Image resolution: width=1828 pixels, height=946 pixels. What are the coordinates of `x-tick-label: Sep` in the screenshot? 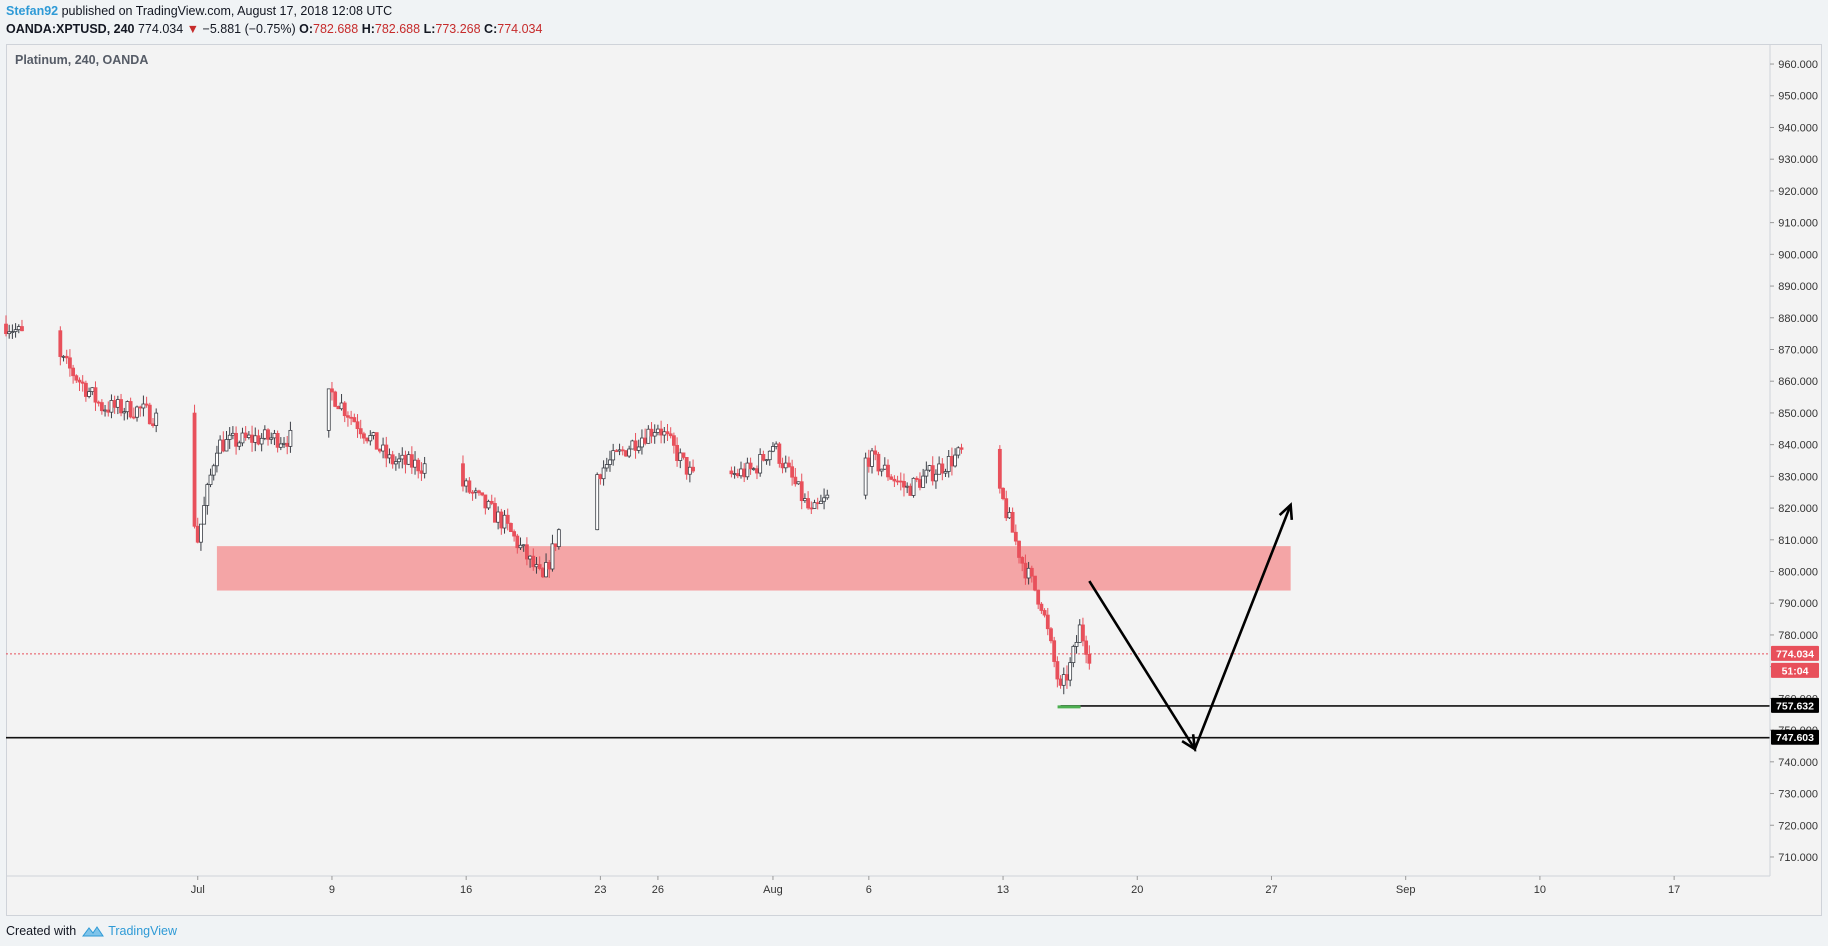 It's located at (1406, 890).